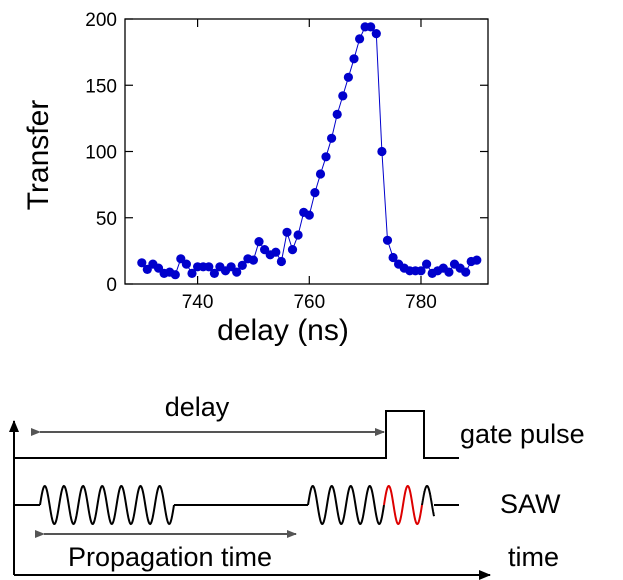 This screenshot has height=580, width=623. I want to click on y-tick-label: 200, so click(101, 20).